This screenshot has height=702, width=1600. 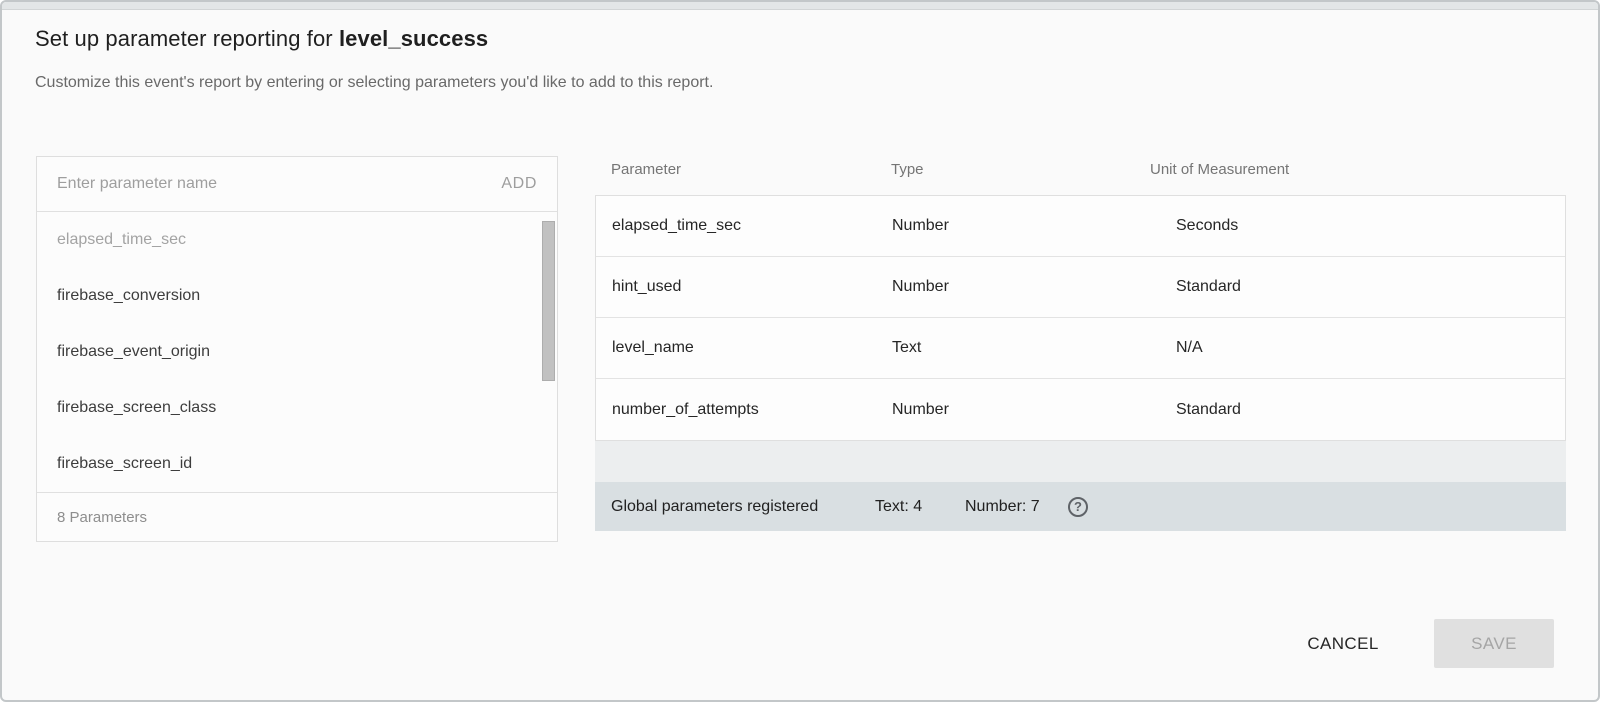 I want to click on cell-unit: Seconds, so click(x=1207, y=225).